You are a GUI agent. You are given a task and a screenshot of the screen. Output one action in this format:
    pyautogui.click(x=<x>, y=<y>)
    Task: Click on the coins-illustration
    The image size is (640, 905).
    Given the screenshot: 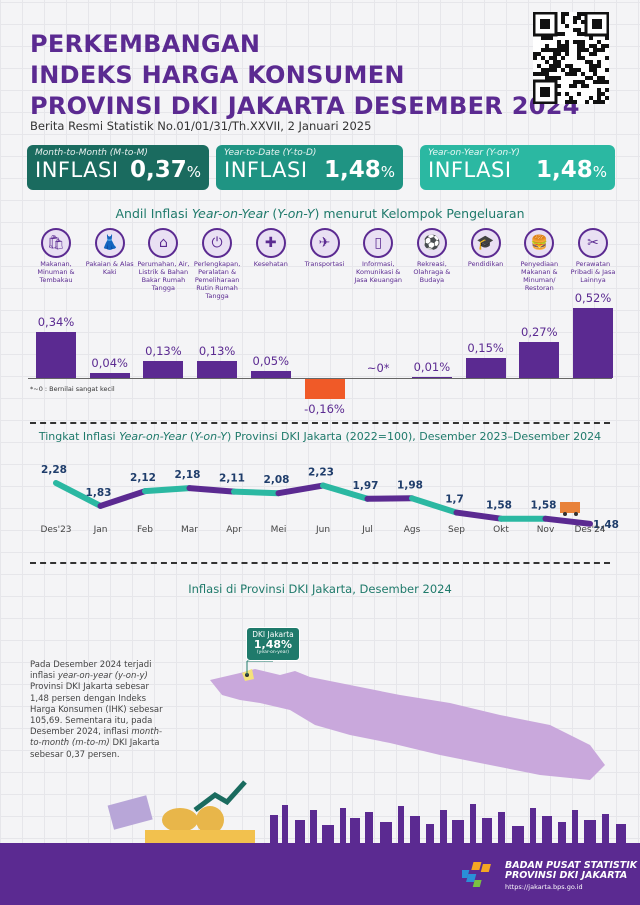 What is the action you would take?
    pyautogui.click(x=181, y=812)
    